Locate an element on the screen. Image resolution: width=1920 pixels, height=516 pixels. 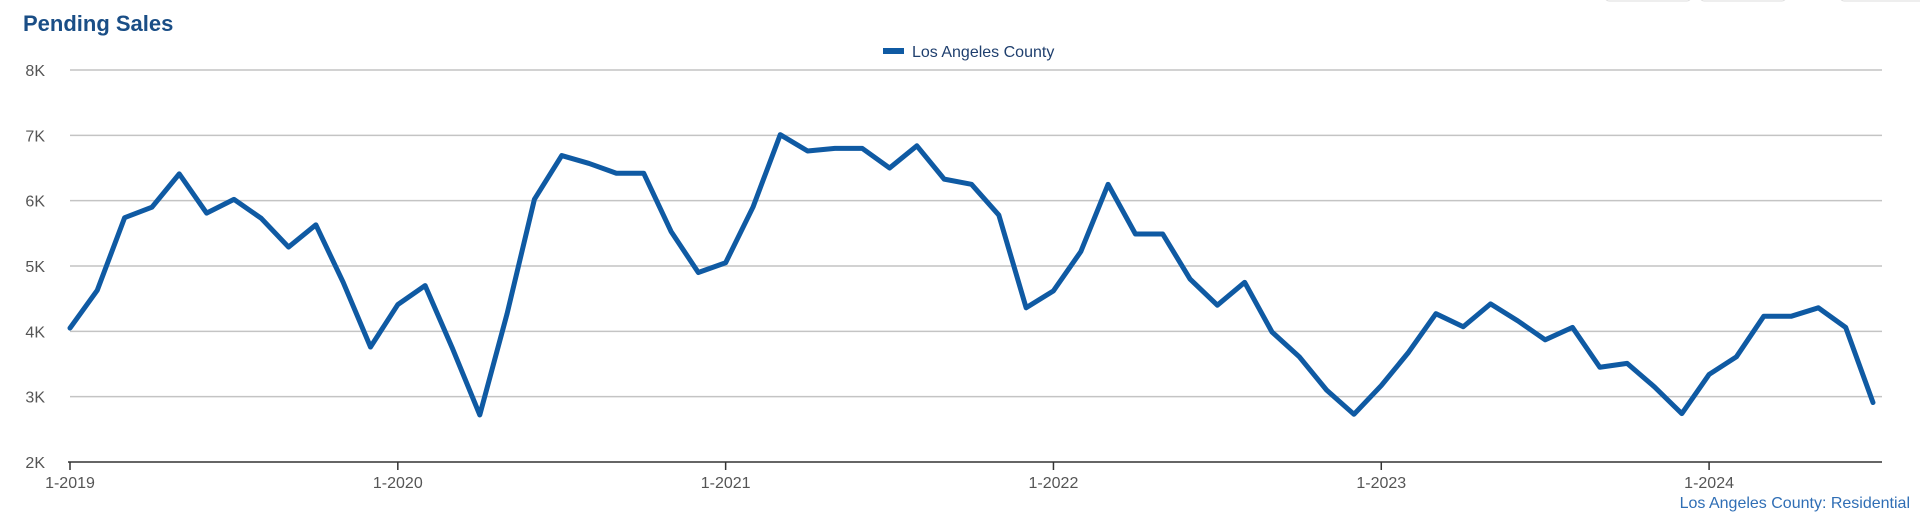
y-tick-label-5k: 5K is located at coordinates (35, 267).